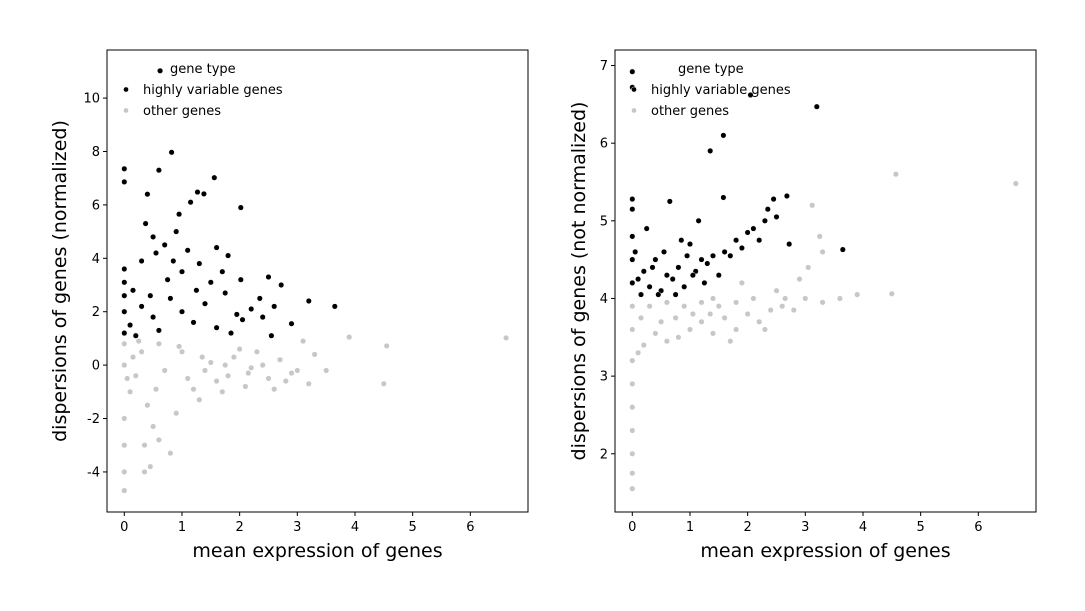 The height and width of the screenshot is (611, 1085). I want to click on y-tick-label: 6, so click(96, 205).